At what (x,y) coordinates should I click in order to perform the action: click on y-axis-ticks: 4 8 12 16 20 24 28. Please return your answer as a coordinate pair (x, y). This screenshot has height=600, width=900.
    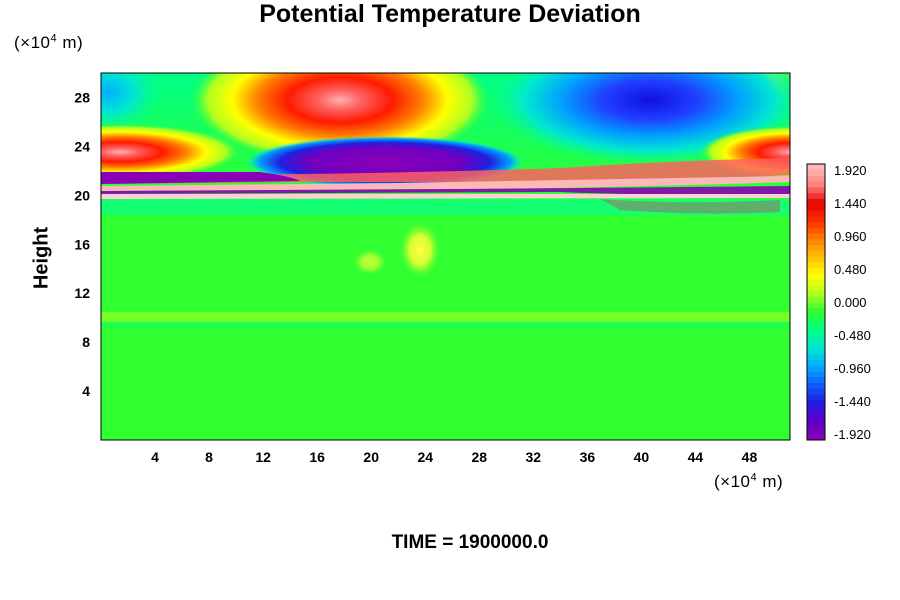
    Looking at the image, I should click on (82, 244).